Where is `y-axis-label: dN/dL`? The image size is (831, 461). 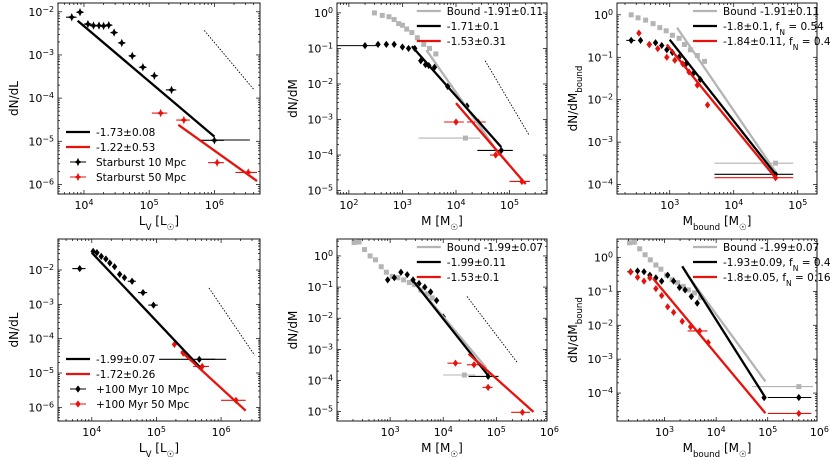
y-axis-label: dN/dL is located at coordinates (14, 329).